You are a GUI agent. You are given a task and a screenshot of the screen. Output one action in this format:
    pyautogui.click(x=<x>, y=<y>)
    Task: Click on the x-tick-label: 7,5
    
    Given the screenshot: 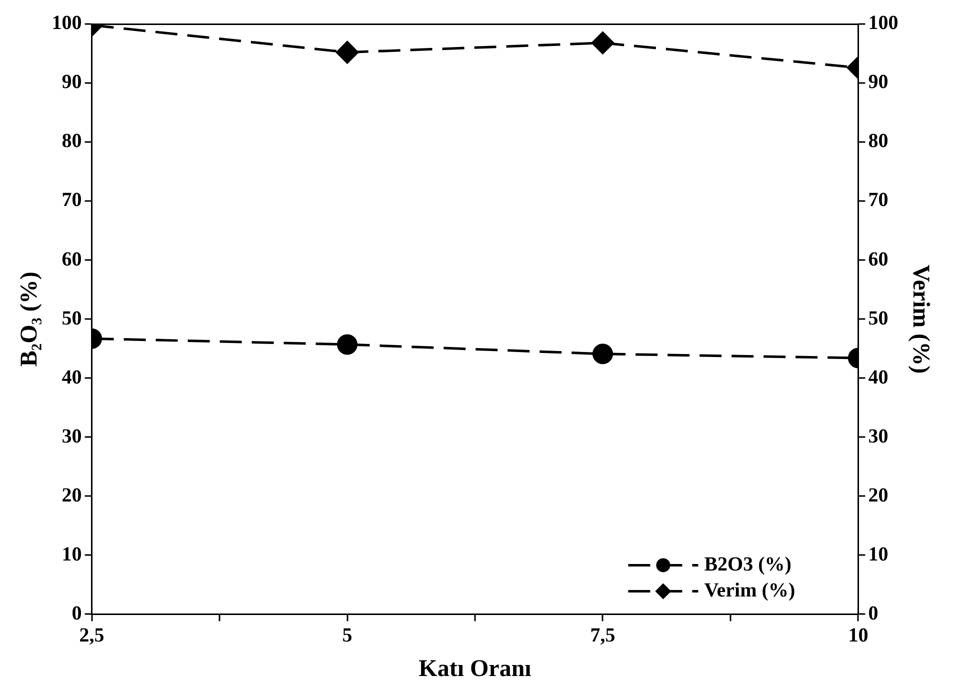 What is the action you would take?
    pyautogui.click(x=603, y=635)
    